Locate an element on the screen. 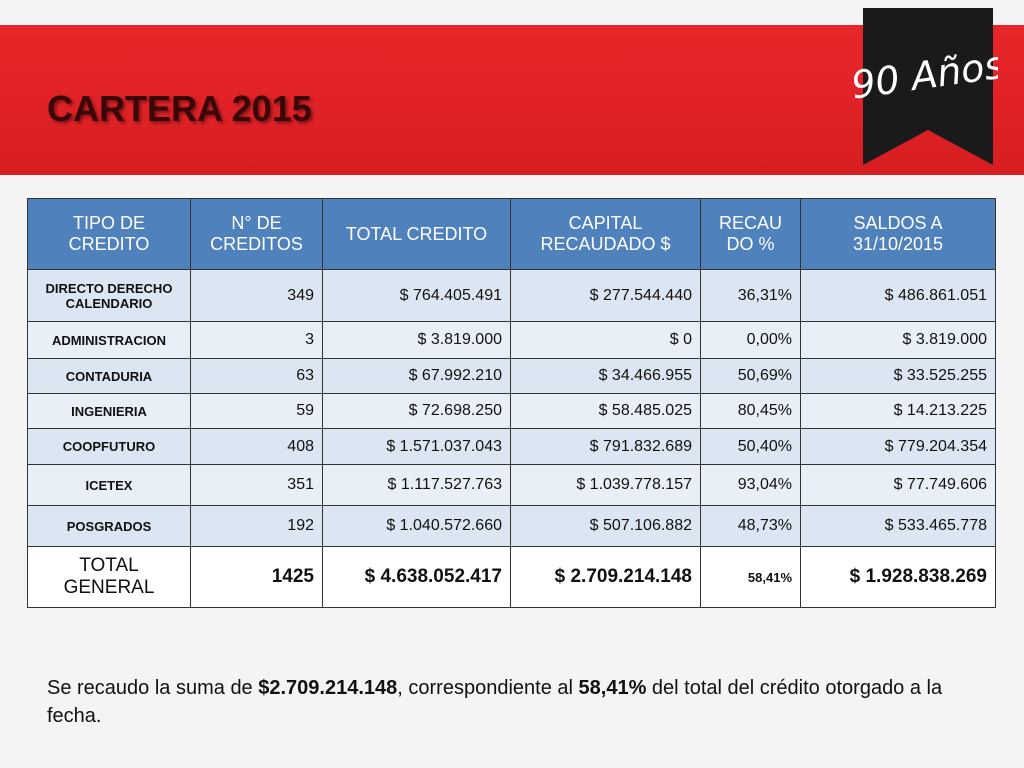  table-cell: INGENIERIA is located at coordinates (109, 411).